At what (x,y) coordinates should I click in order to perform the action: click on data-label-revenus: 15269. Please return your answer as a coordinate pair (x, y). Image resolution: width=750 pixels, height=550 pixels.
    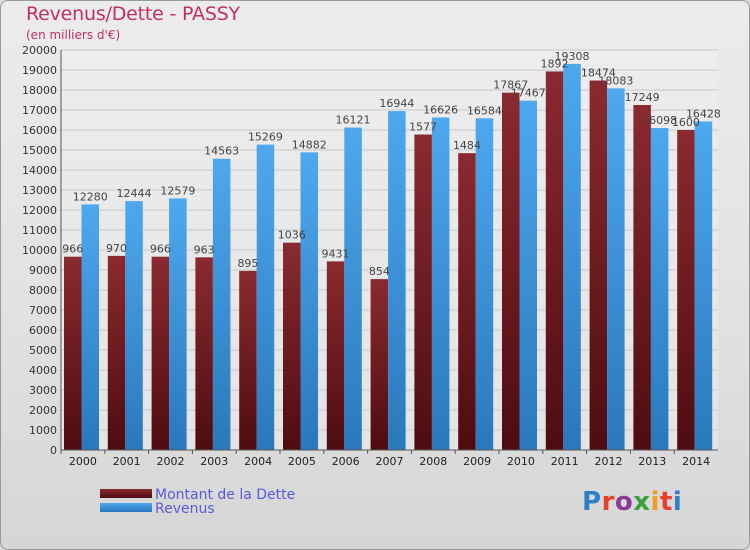
    Looking at the image, I should click on (265, 137).